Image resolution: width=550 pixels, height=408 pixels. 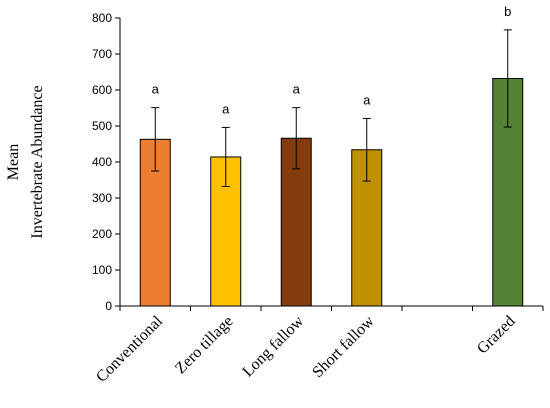 I want to click on y-axis-label-line-2: Invertebrate Abundance, so click(x=37, y=161).